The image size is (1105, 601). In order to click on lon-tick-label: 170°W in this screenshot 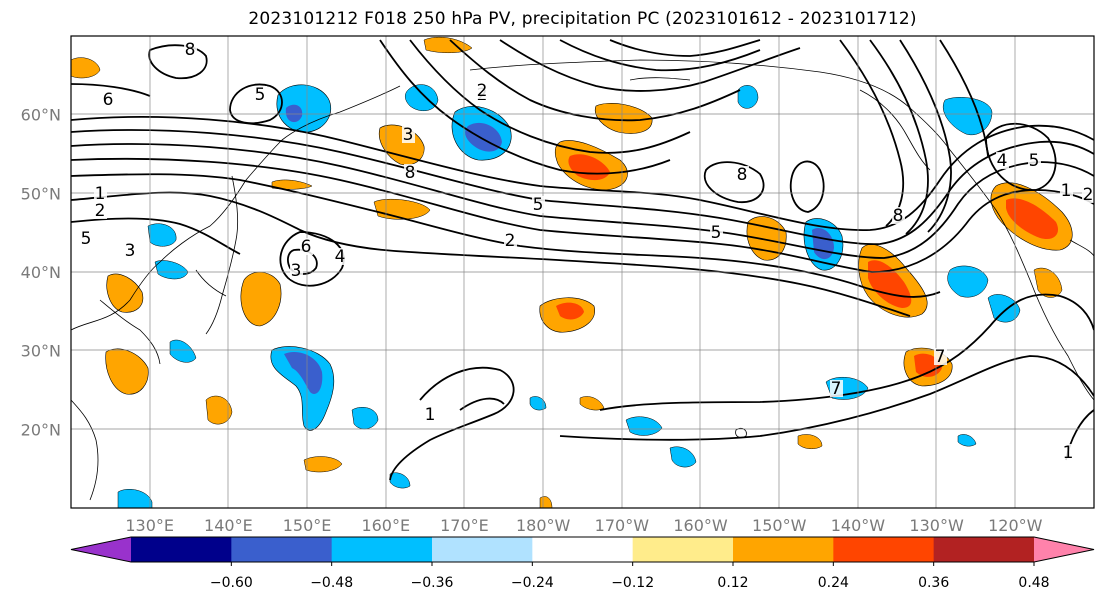, I will do `click(622, 525)`.